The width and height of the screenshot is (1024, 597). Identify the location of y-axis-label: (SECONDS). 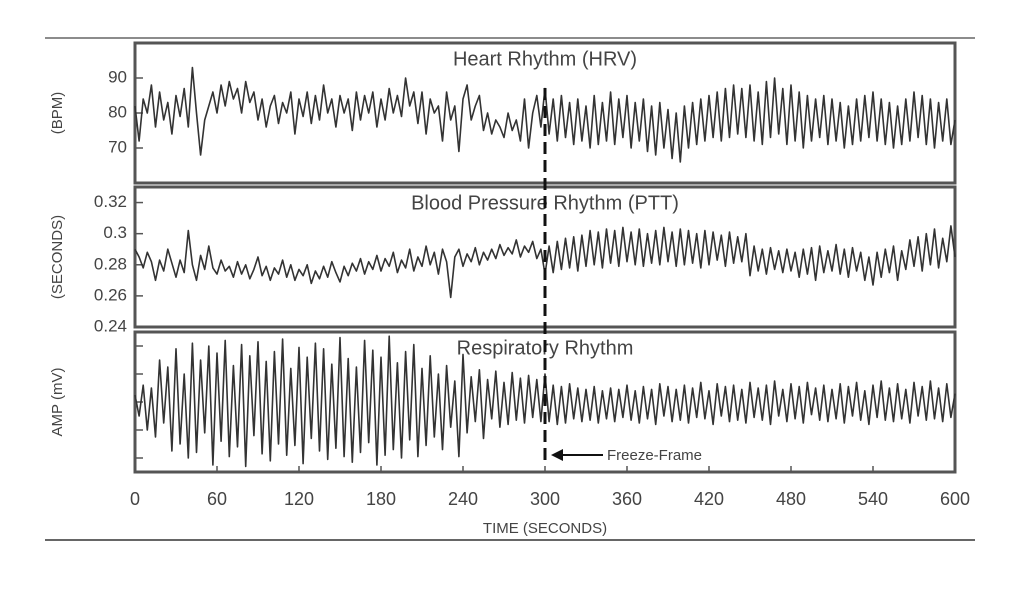
(57, 257).